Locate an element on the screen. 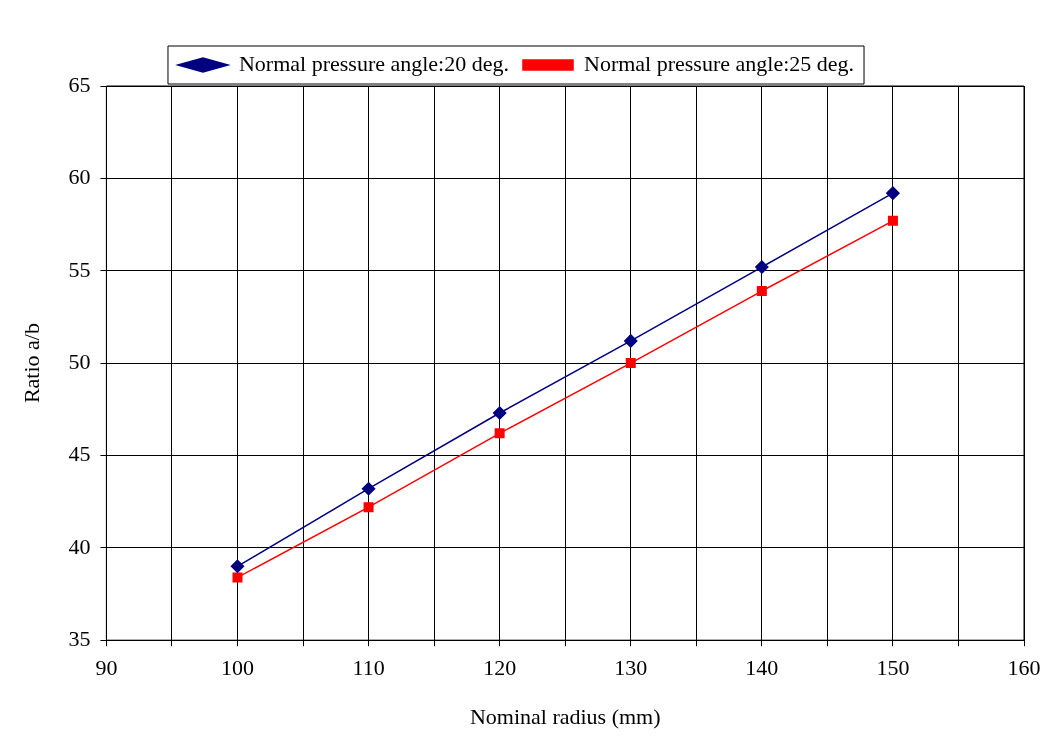 This screenshot has width=1054, height=753. y-tick-label: 50 is located at coordinates (79, 361).